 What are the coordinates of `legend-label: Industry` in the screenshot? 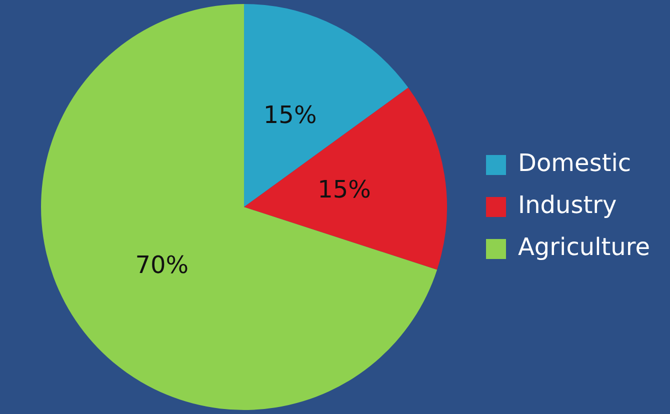 It's located at (567, 205).